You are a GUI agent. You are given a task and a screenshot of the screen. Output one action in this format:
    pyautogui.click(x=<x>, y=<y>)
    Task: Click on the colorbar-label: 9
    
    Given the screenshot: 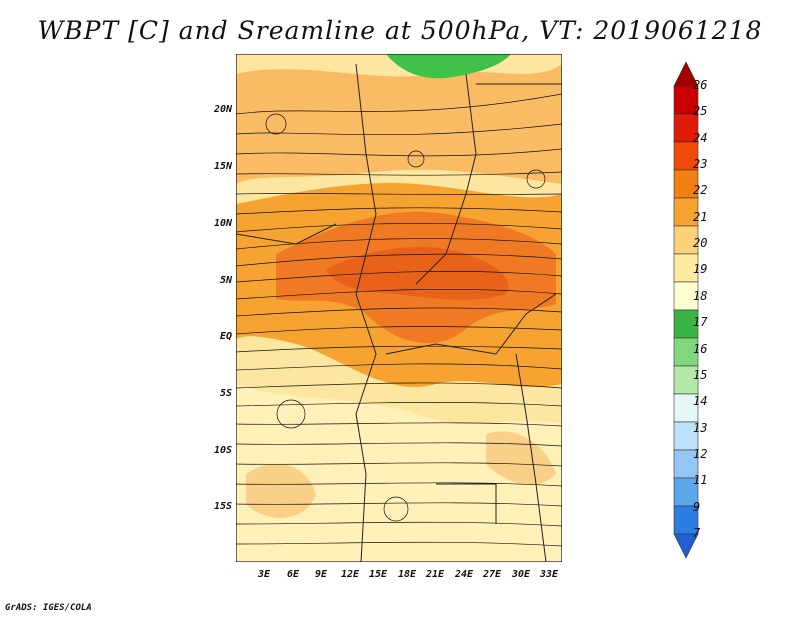 What is the action you would take?
    pyautogui.click(x=697, y=506)
    